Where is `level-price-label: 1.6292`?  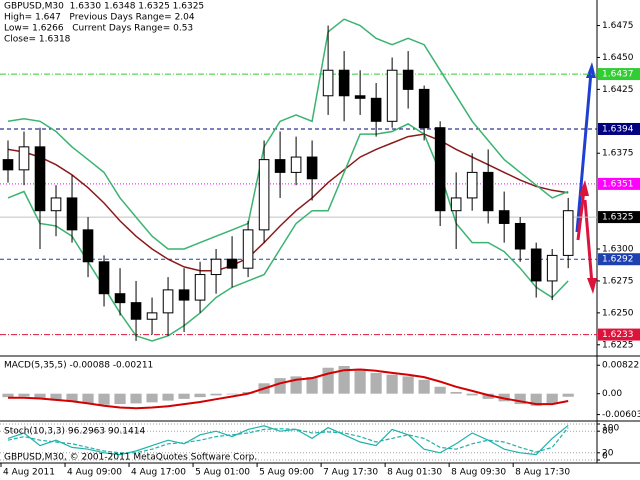
level-price-label: 1.6292 is located at coordinates (618, 260).